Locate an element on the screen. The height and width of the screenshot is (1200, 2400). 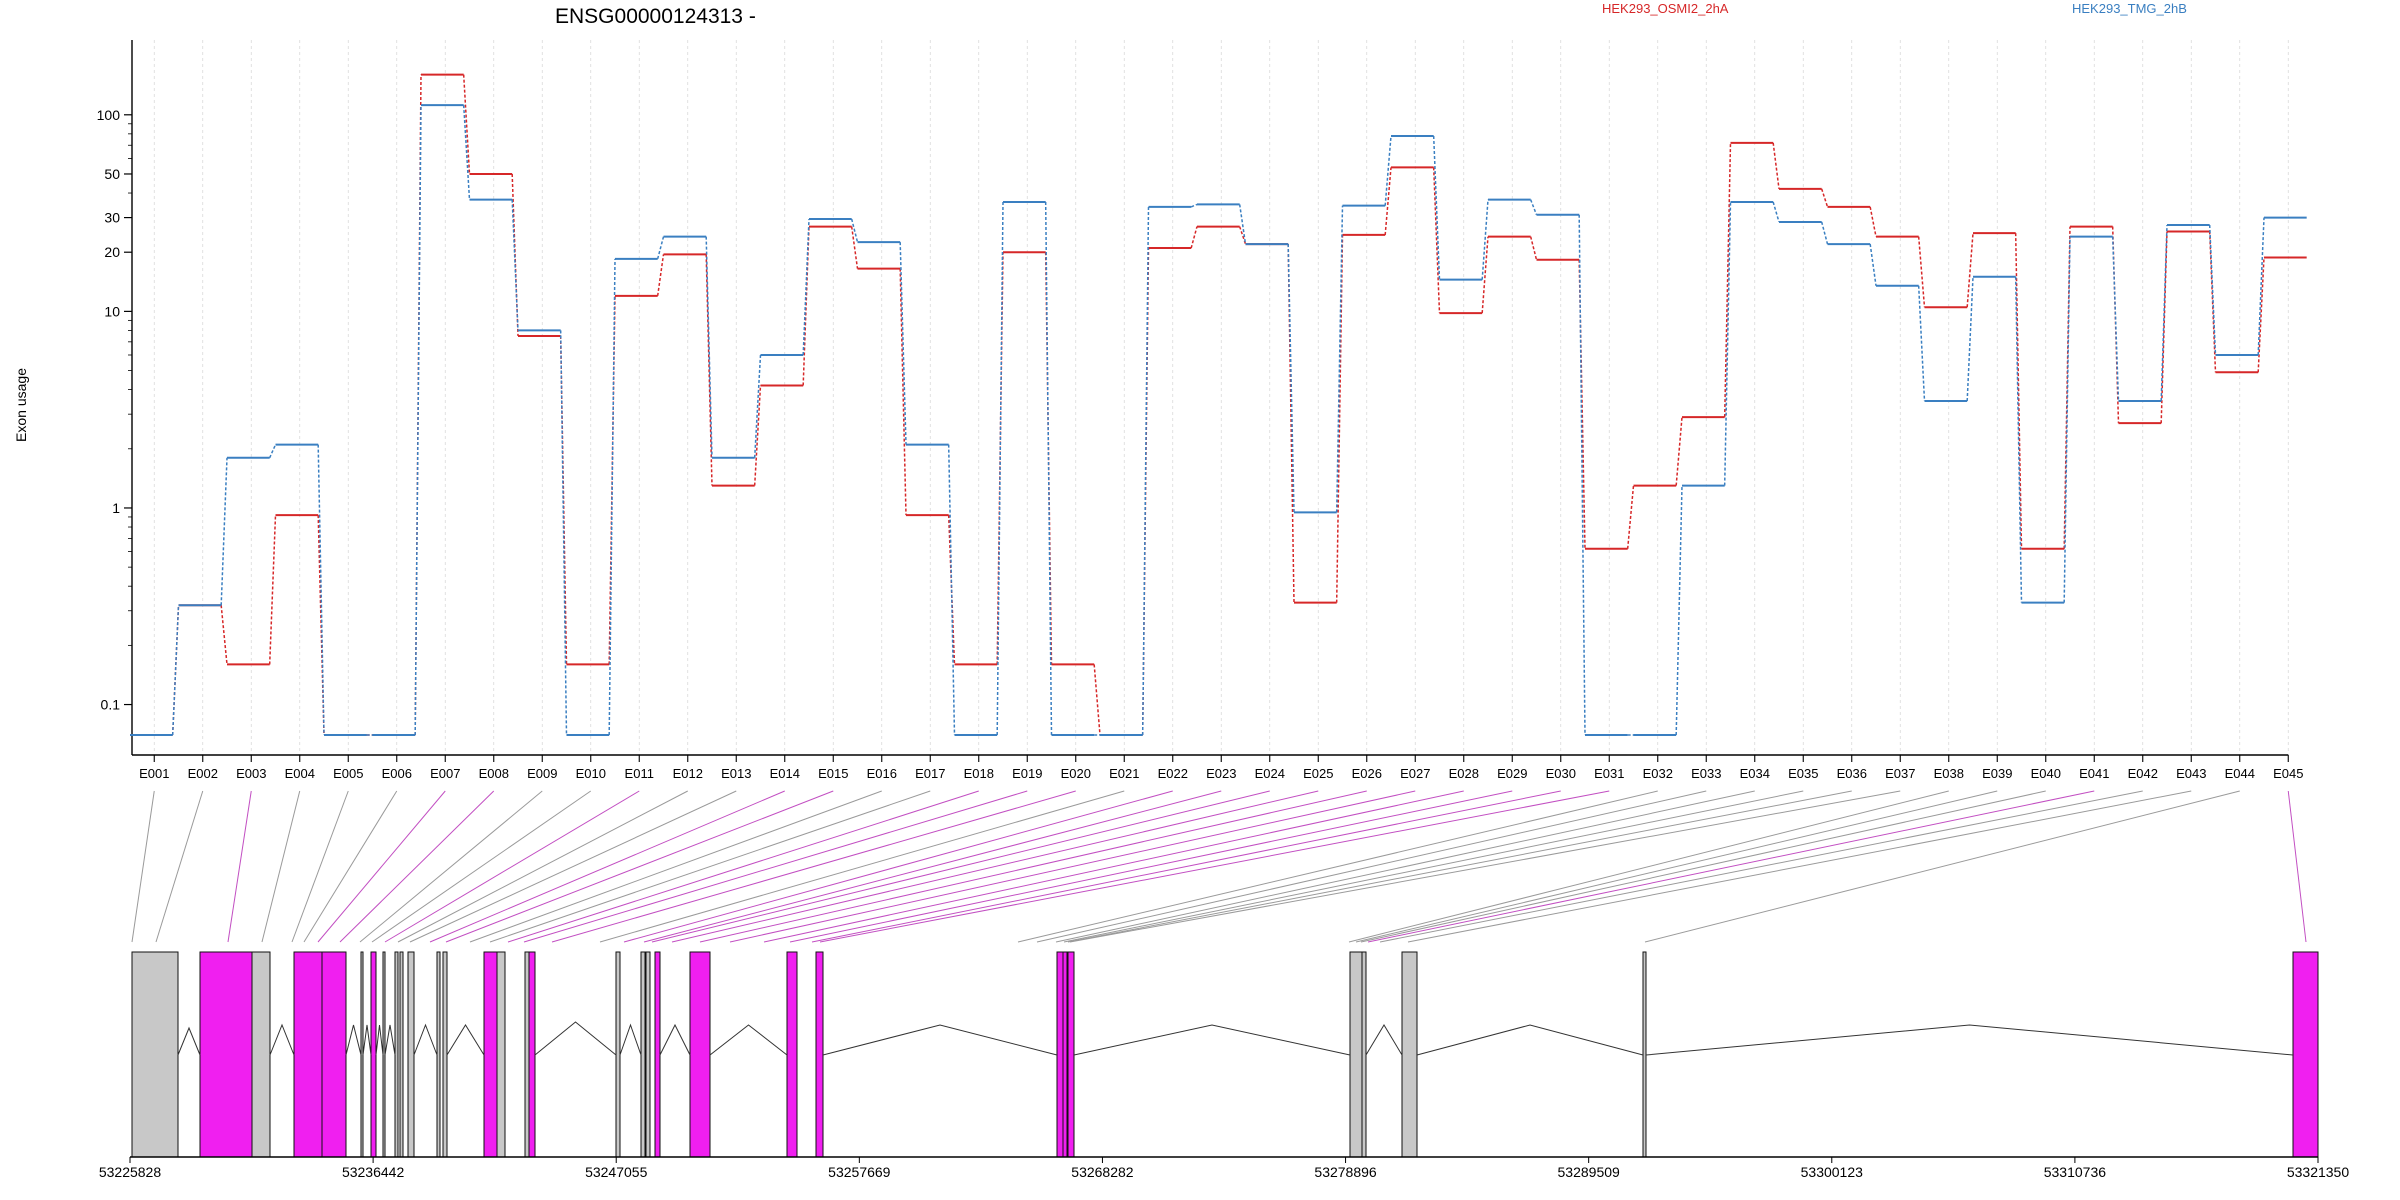
exon-connector-lines is located at coordinates (1219, 866).